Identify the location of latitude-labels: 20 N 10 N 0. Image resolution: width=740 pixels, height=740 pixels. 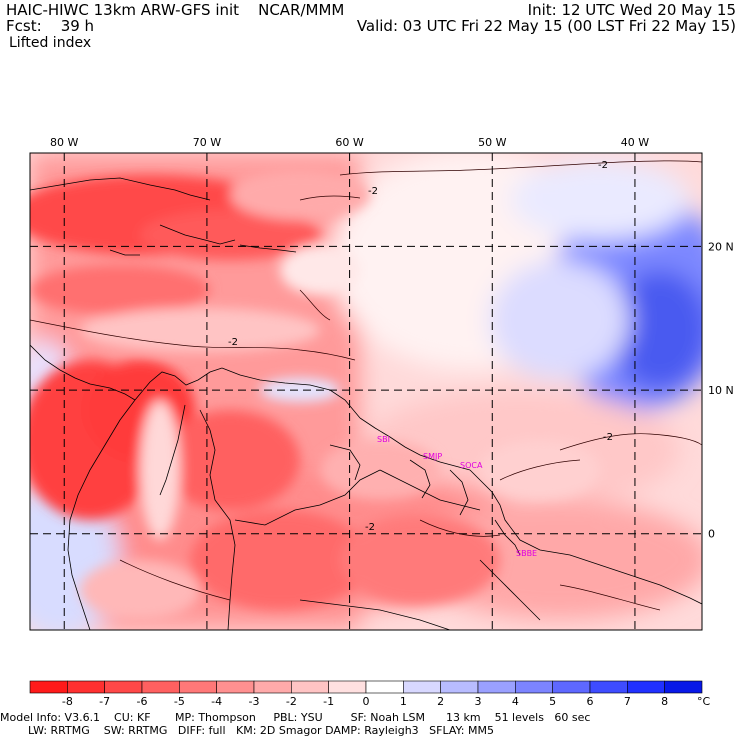
(721, 390).